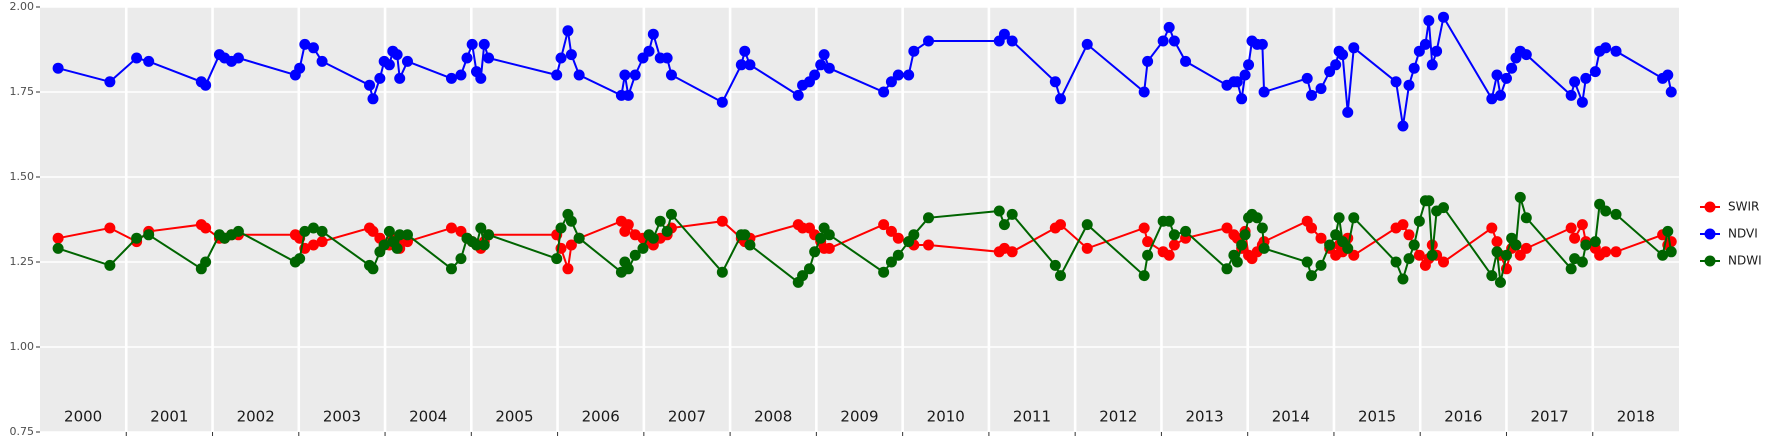 Image resolution: width=1773 pixels, height=446 pixels. Describe the element at coordinates (256, 417) in the screenshot. I see `year-label: 2002` at that location.